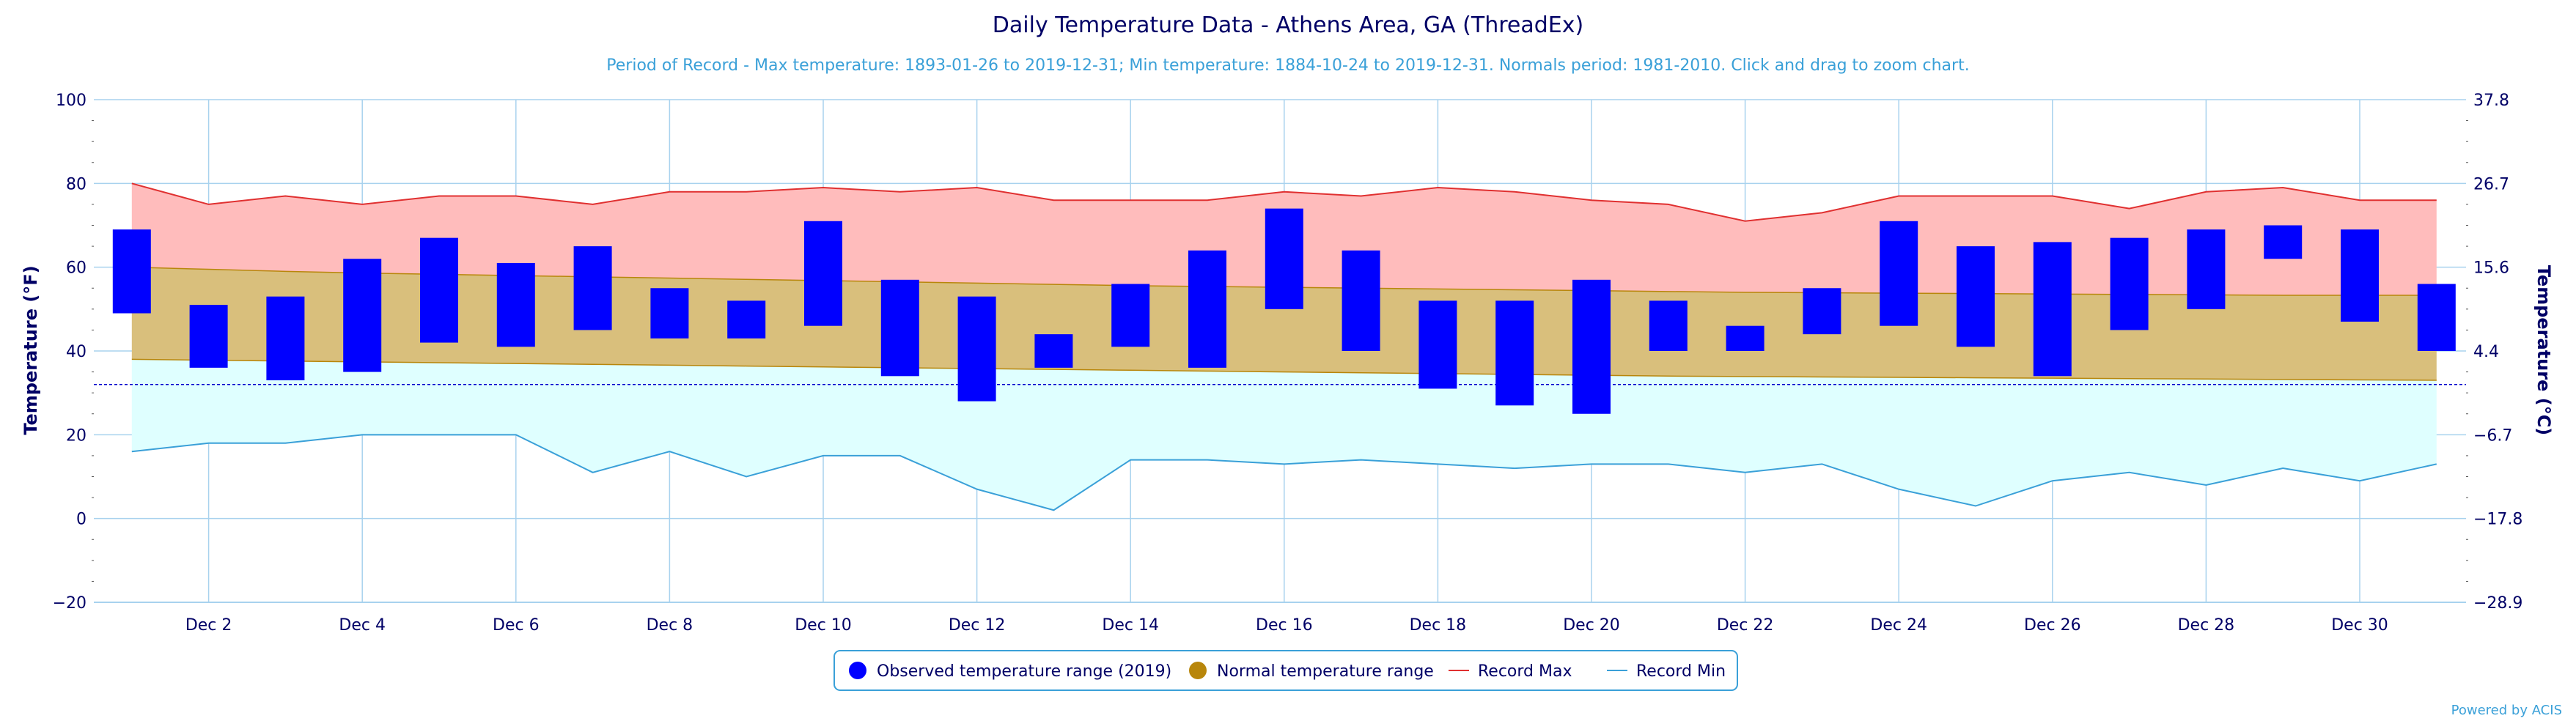 The width and height of the screenshot is (2576, 721). What do you see at coordinates (1284, 324) in the screenshot?
I see `normal-range-band` at bounding box center [1284, 324].